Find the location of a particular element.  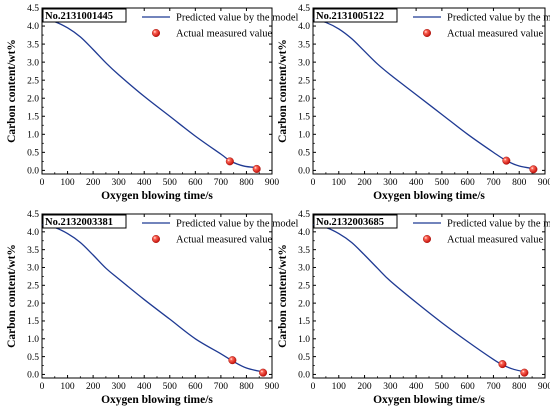

x-tick-label: 400 is located at coordinates (144, 387).